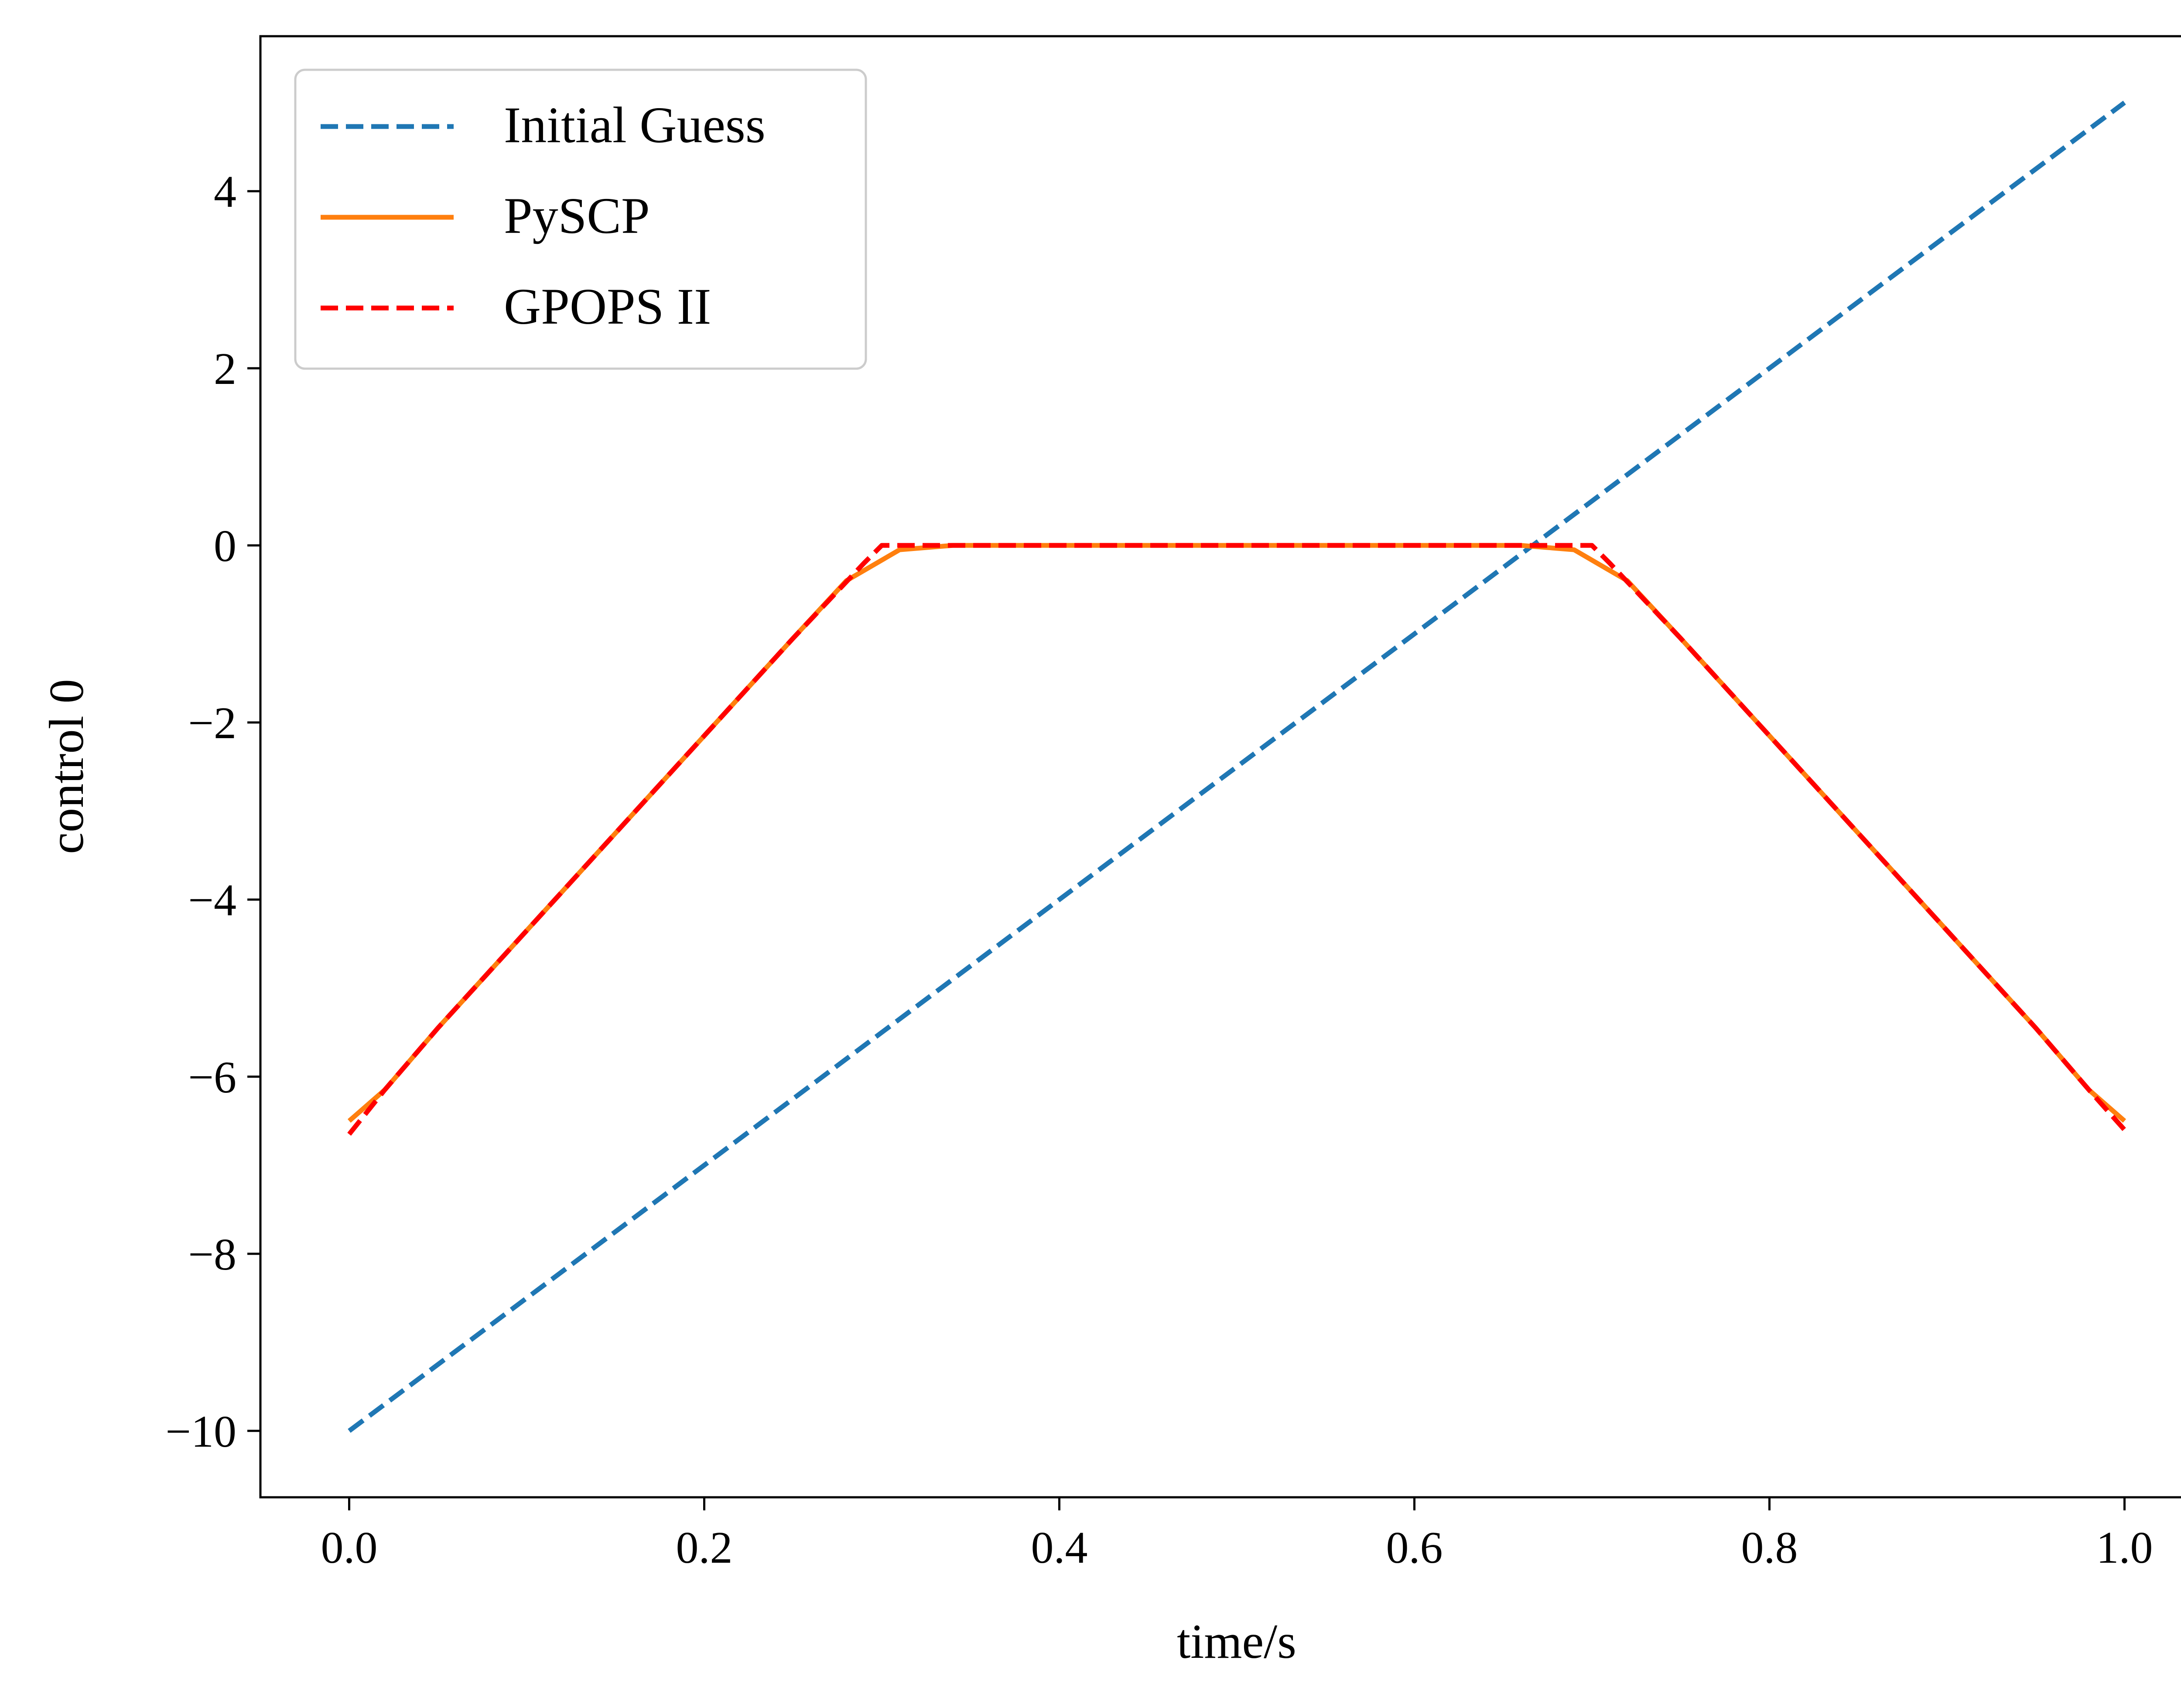  Describe the element at coordinates (1769, 1548) in the screenshot. I see `x-tick-label: 0.8` at that location.